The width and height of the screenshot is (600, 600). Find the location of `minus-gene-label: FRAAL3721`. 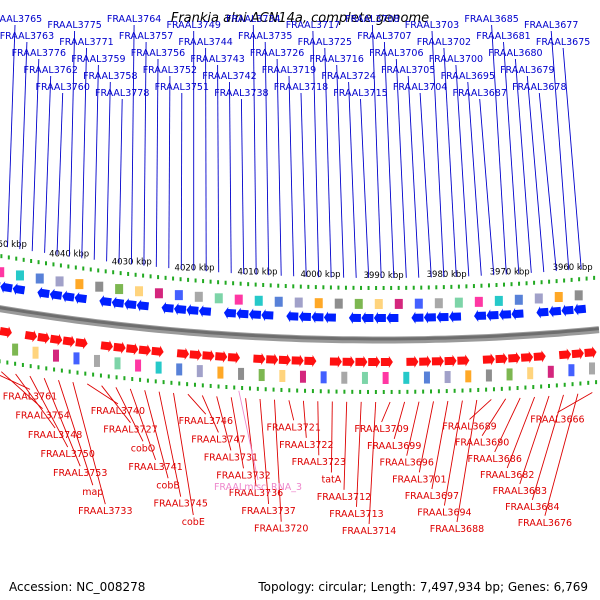

minus-gene-label: FRAAL3721 is located at coordinates (293, 427).